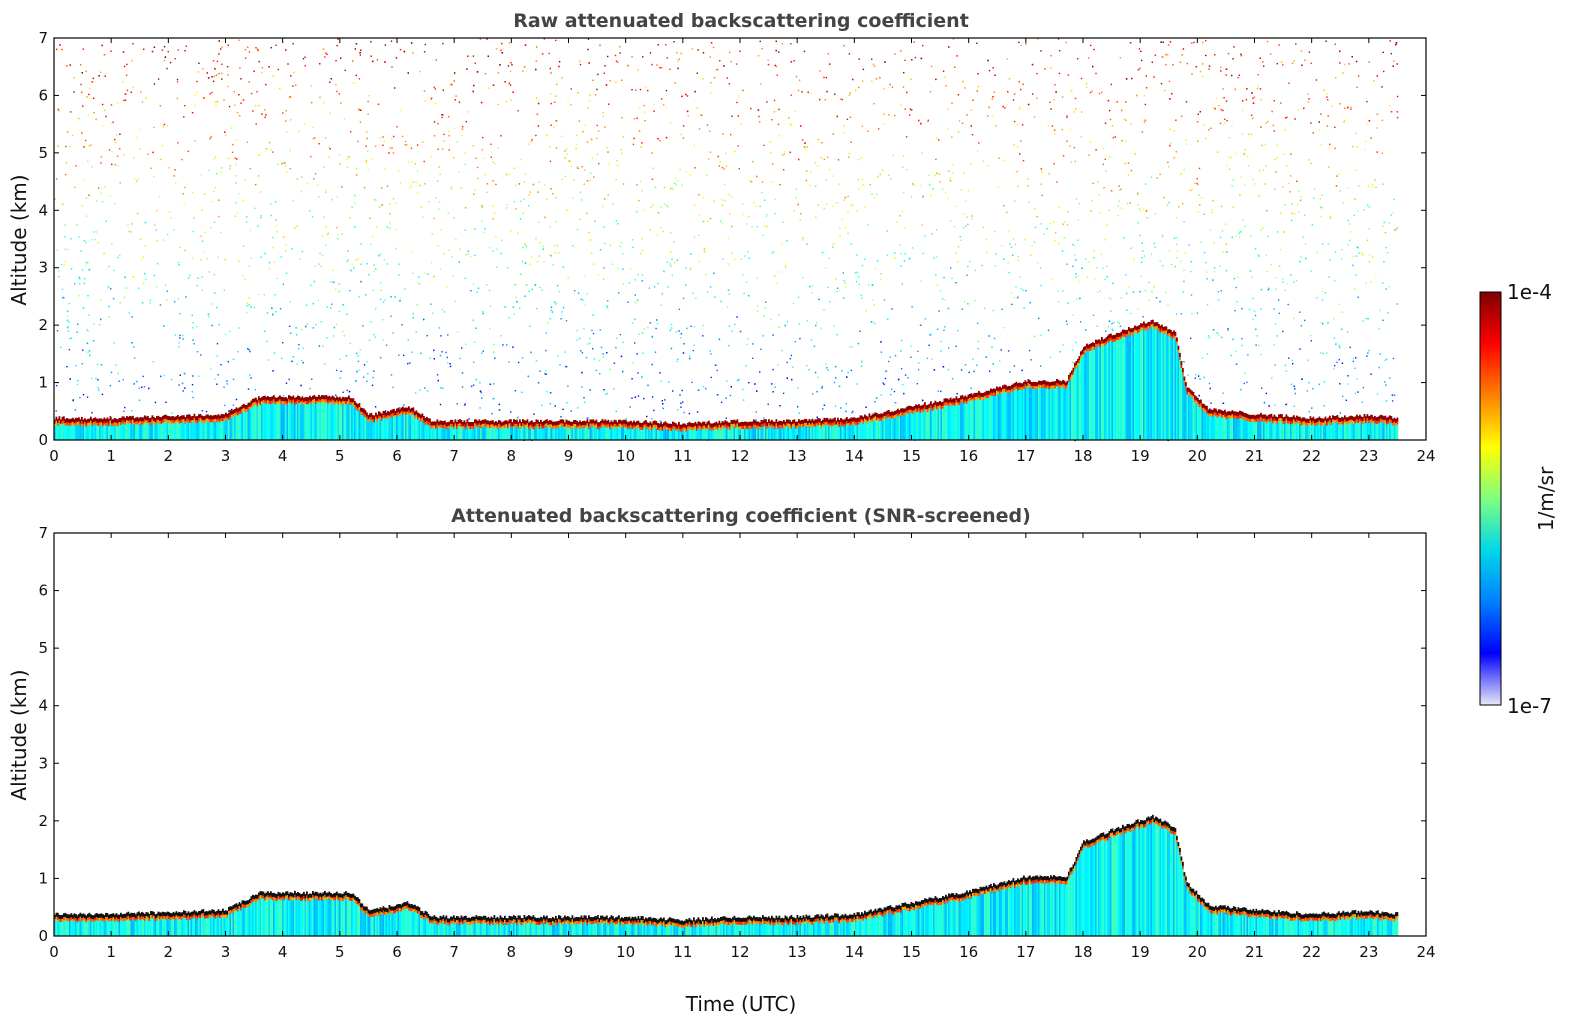 The image size is (1595, 1020). I want to click on screened-heatmap, so click(726, 875).